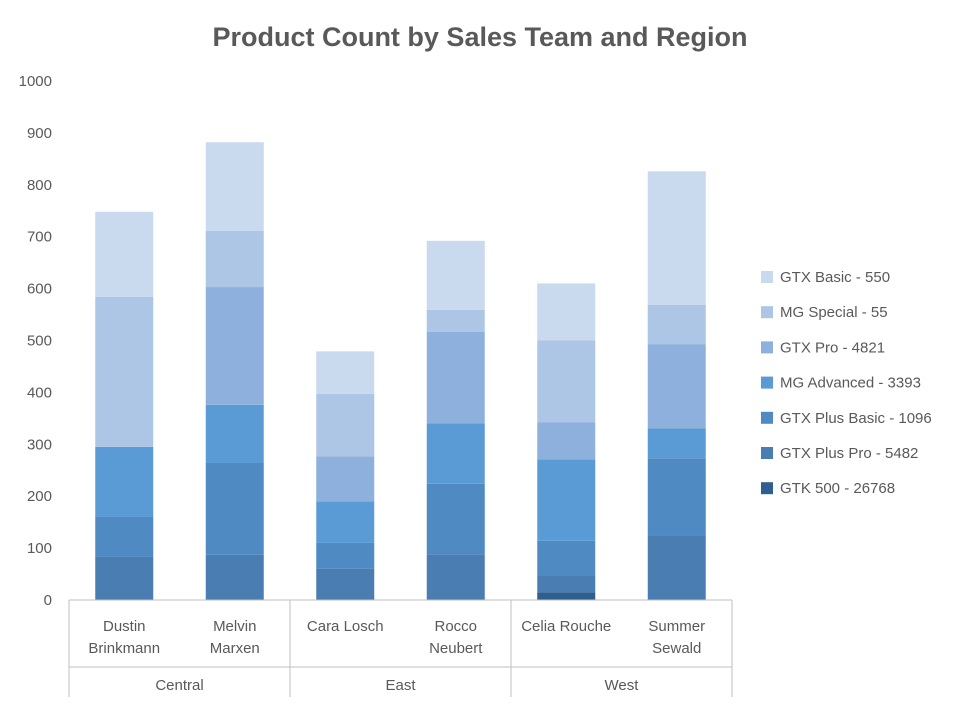 The height and width of the screenshot is (712, 962). Describe the element at coordinates (566, 626) in the screenshot. I see `category-label: Celia Rouche` at that location.